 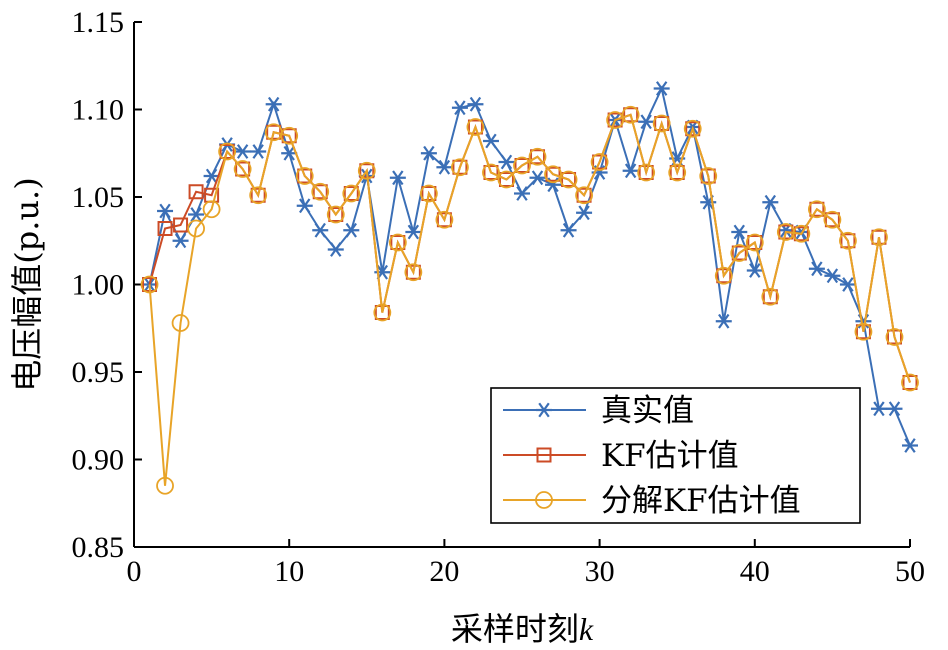 What do you see at coordinates (27, 284) in the screenshot?
I see `y-axis-title: 电压幅值(p.u.)` at bounding box center [27, 284].